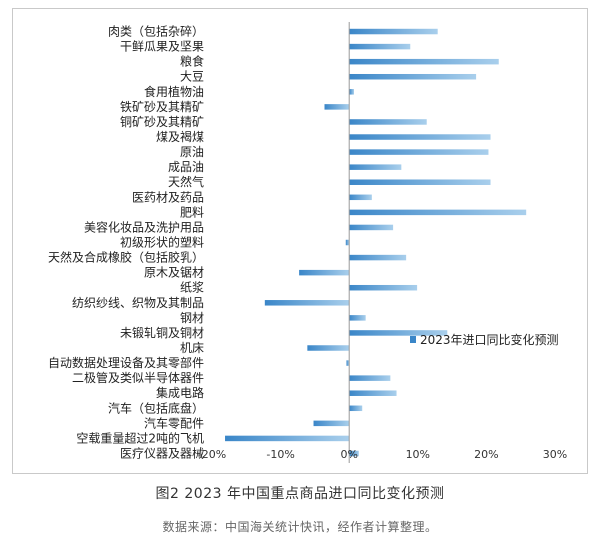 The image size is (600, 547). Describe the element at coordinates (162, 121) in the screenshot. I see `category-label: 铜矿砂及其精矿` at that location.